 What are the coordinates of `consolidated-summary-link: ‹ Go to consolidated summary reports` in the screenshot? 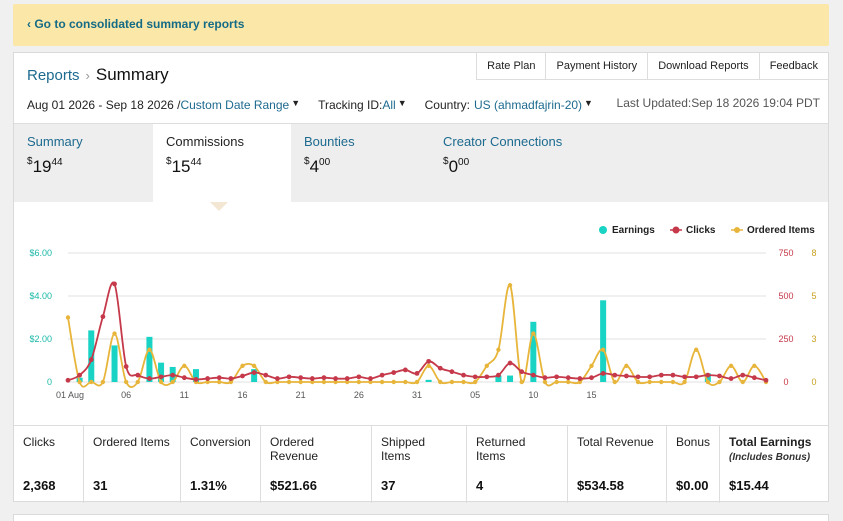 It's located at (136, 24).